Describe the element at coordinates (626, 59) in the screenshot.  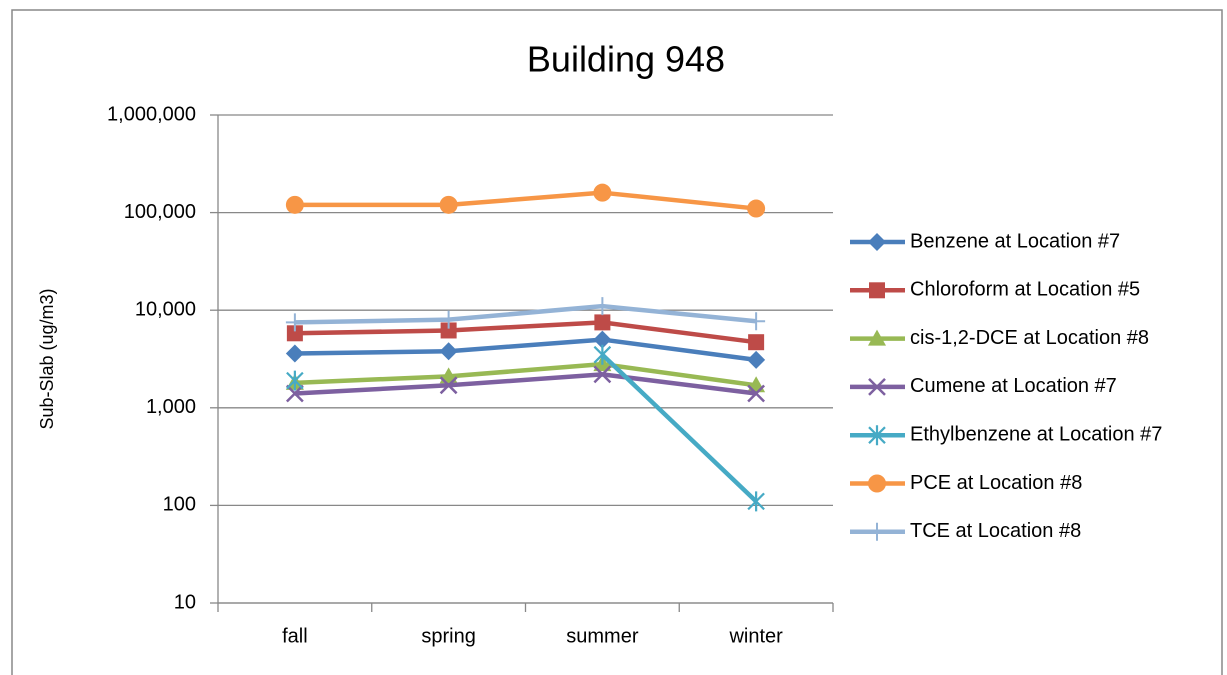
I see `chart-title: Building 948` at that location.